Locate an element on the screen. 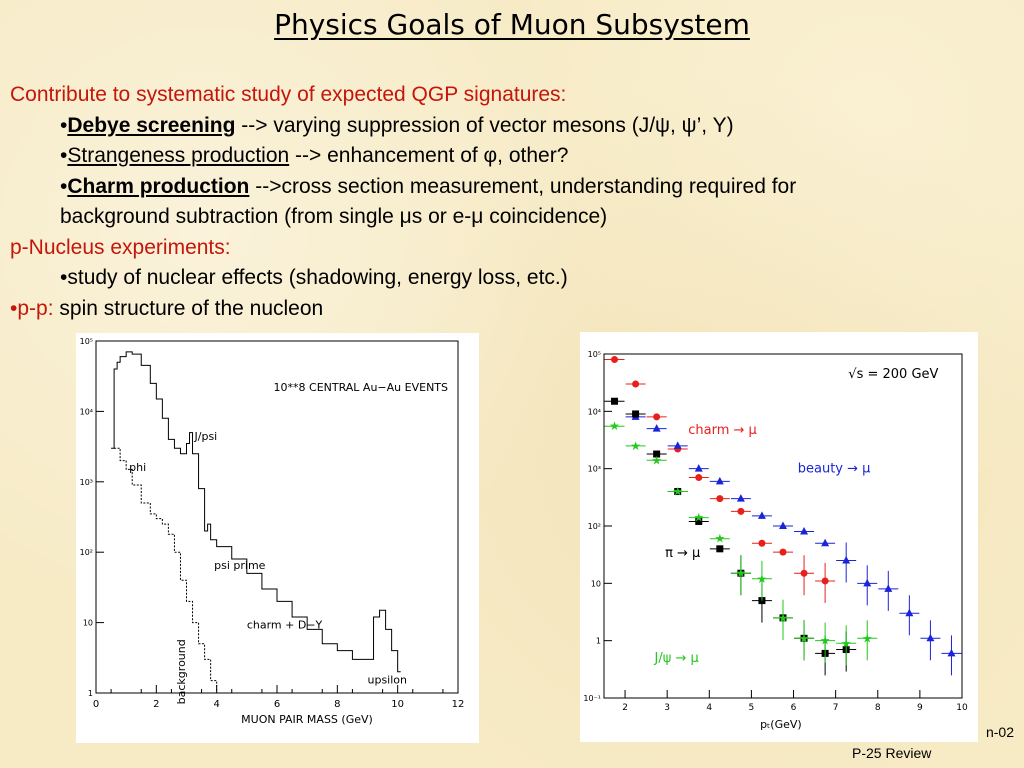  series-star: ★ ★ ★ ★ ★ ★ ★ ★ ★ ★ ★ ★ ★ is located at coordinates (741, 542).